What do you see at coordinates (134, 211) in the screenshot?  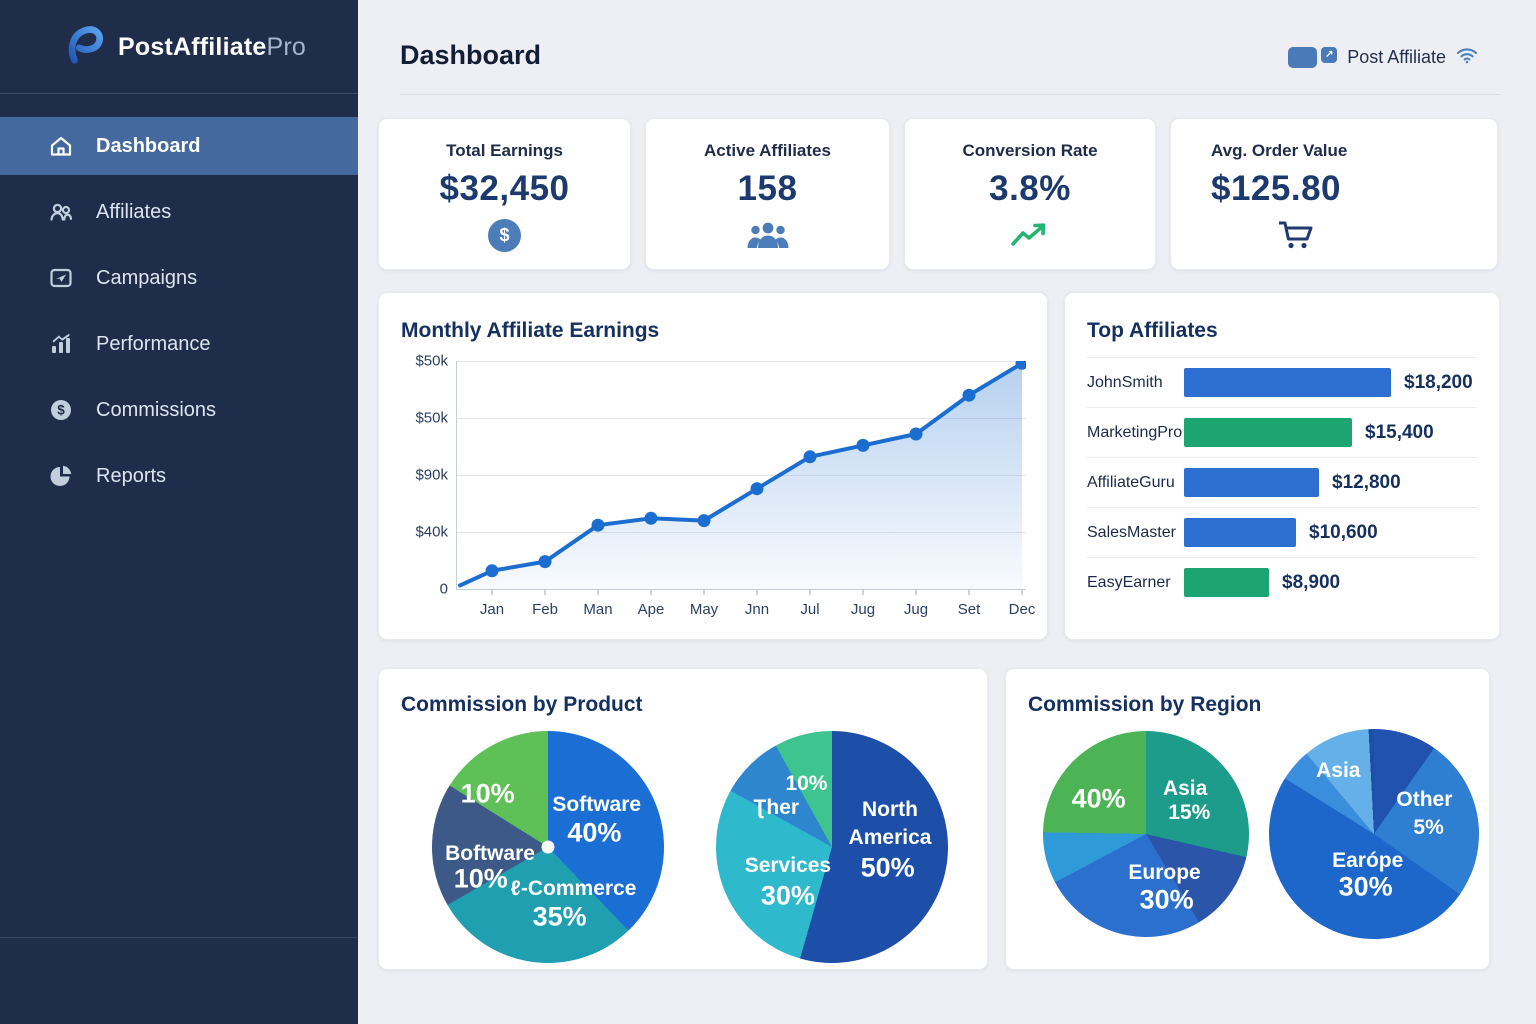 I see `sidebar-item-label: Affiliates` at bounding box center [134, 211].